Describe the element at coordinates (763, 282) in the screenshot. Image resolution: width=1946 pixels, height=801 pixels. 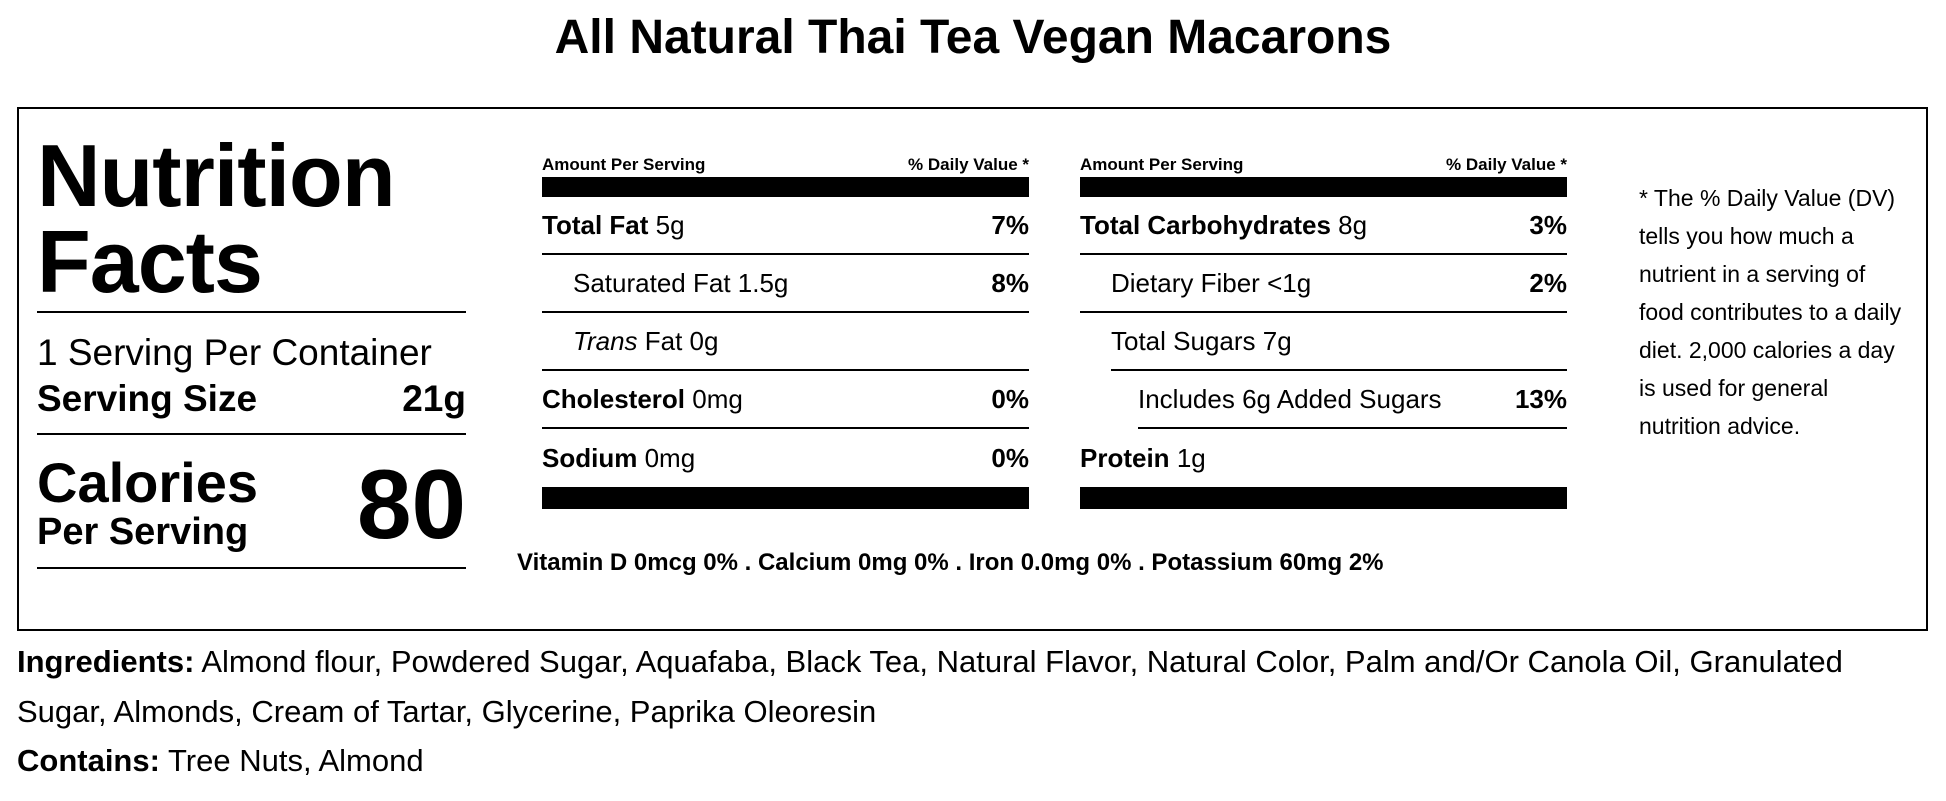
I see `nutrient-amount: 1.5g` at that location.